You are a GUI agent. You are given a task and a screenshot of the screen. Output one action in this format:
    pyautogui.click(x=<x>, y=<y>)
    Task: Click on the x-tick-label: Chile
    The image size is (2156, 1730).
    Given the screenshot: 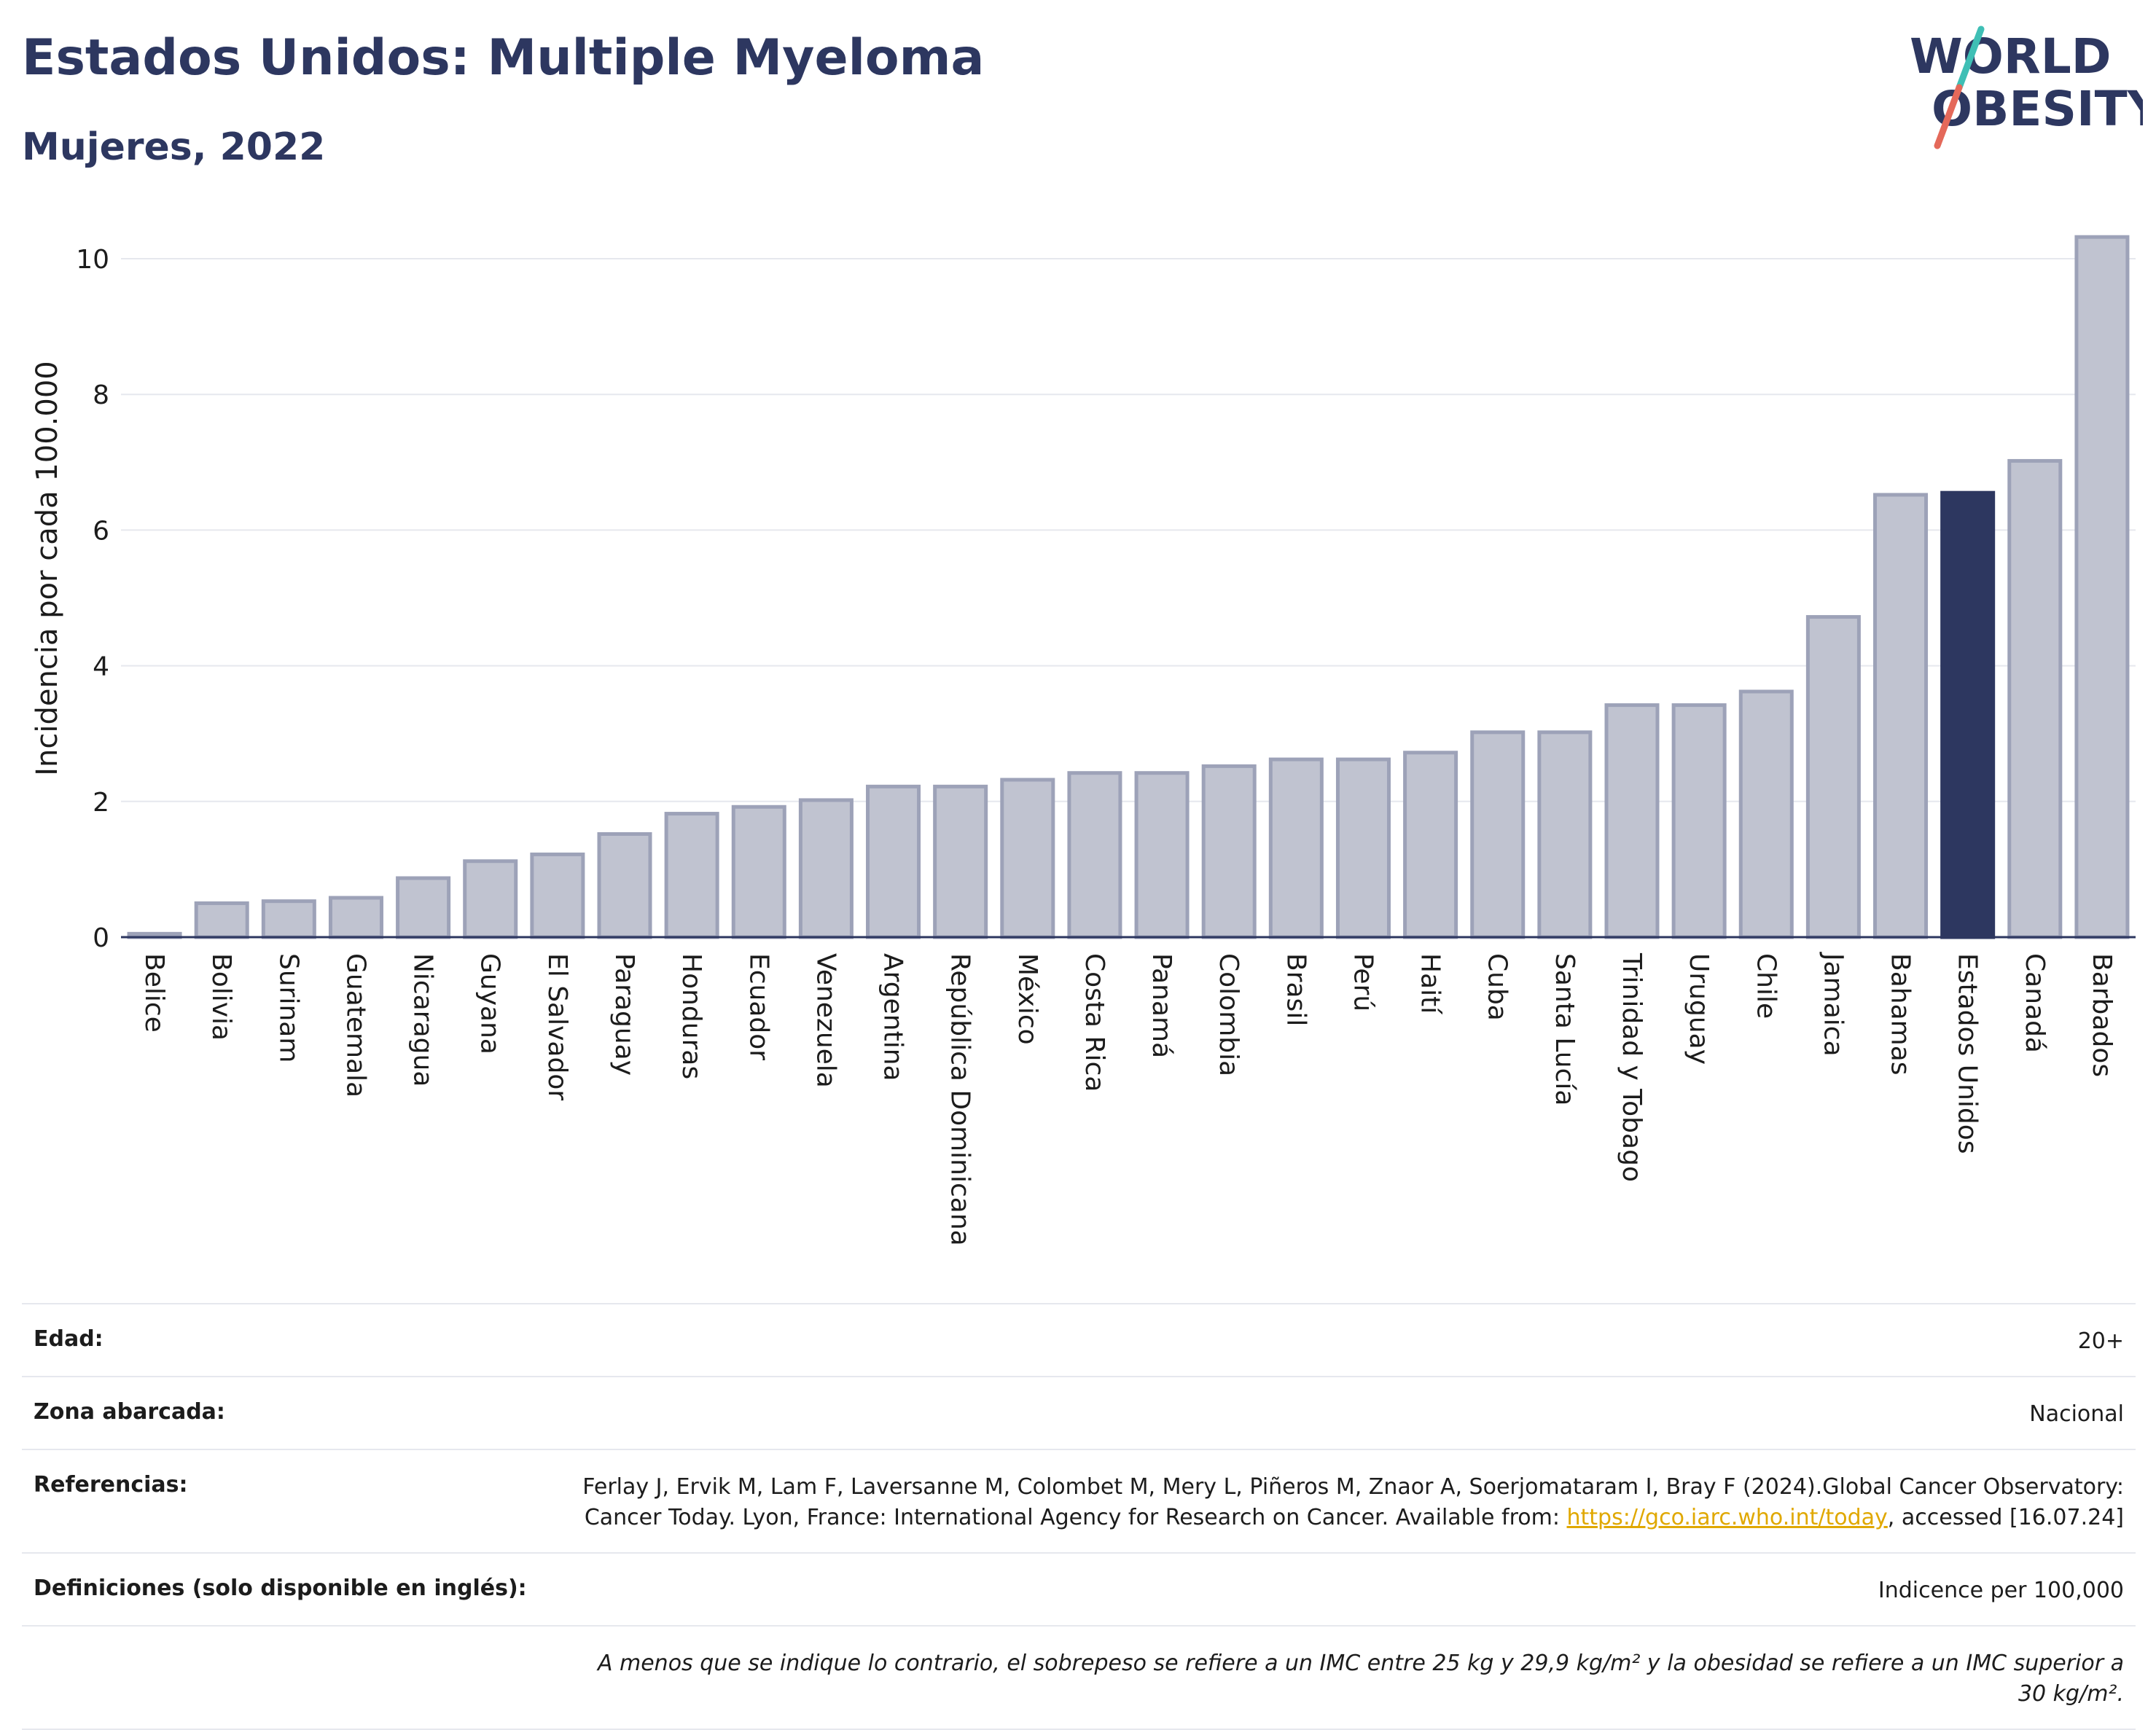 What is the action you would take?
    pyautogui.click(x=1766, y=986)
    